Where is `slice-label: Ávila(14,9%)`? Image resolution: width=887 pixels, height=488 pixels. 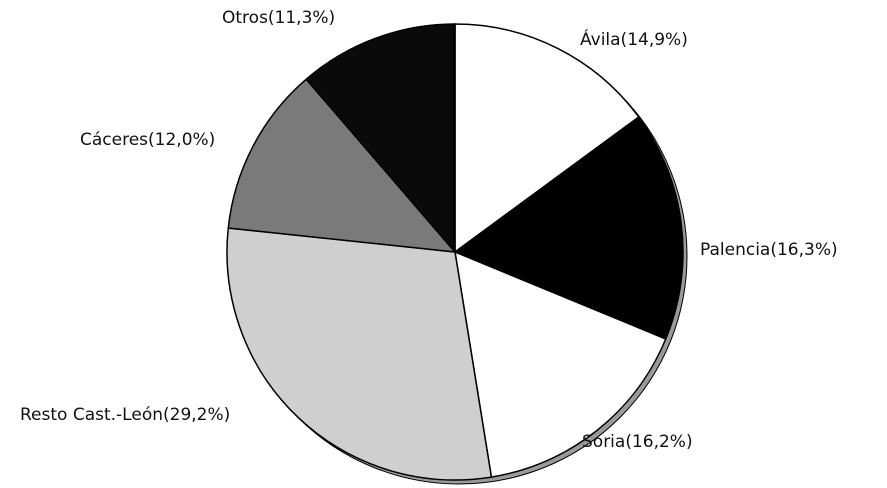
slice-label: Ávila(14,9%) is located at coordinates (634, 39).